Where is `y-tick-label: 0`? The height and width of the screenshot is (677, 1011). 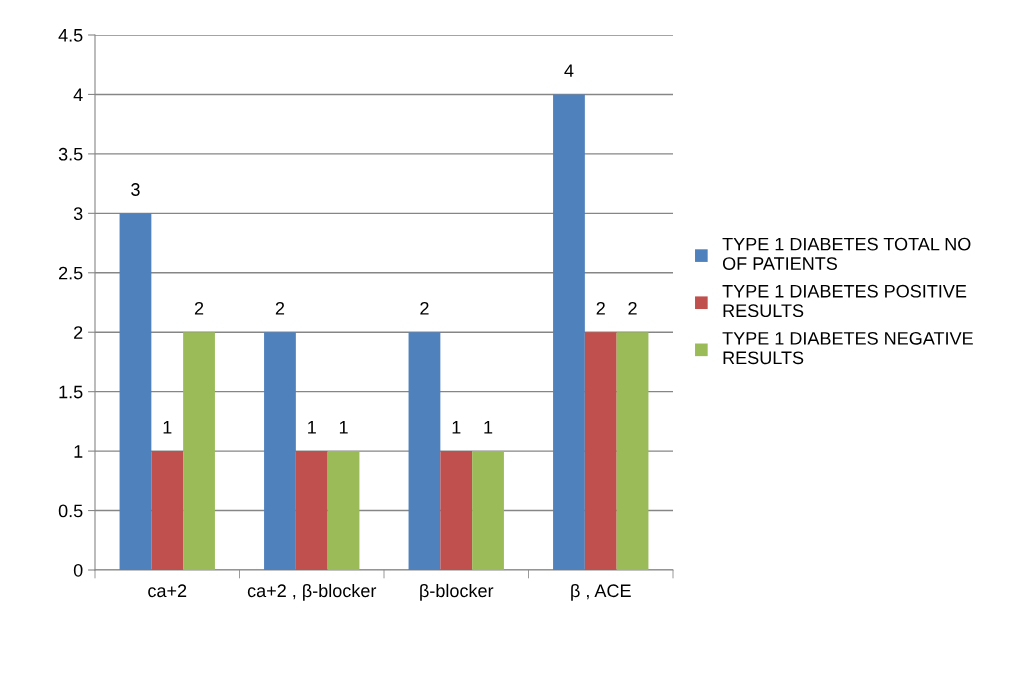 y-tick-label: 0 is located at coordinates (78, 570).